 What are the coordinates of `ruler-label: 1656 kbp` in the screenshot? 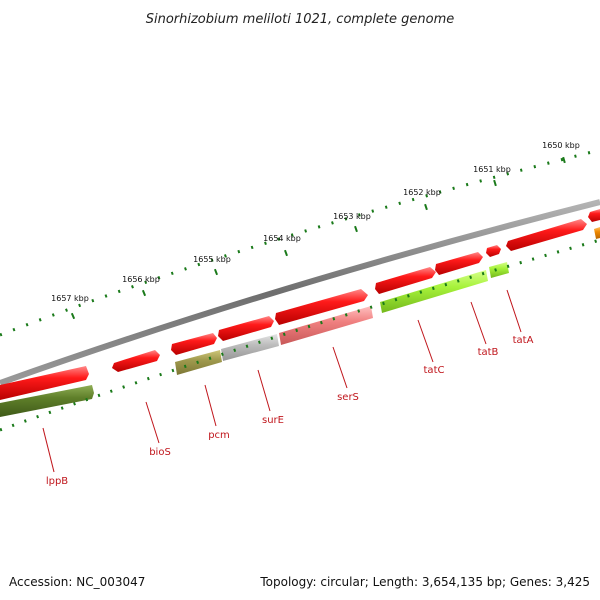 It's located at (141, 279).